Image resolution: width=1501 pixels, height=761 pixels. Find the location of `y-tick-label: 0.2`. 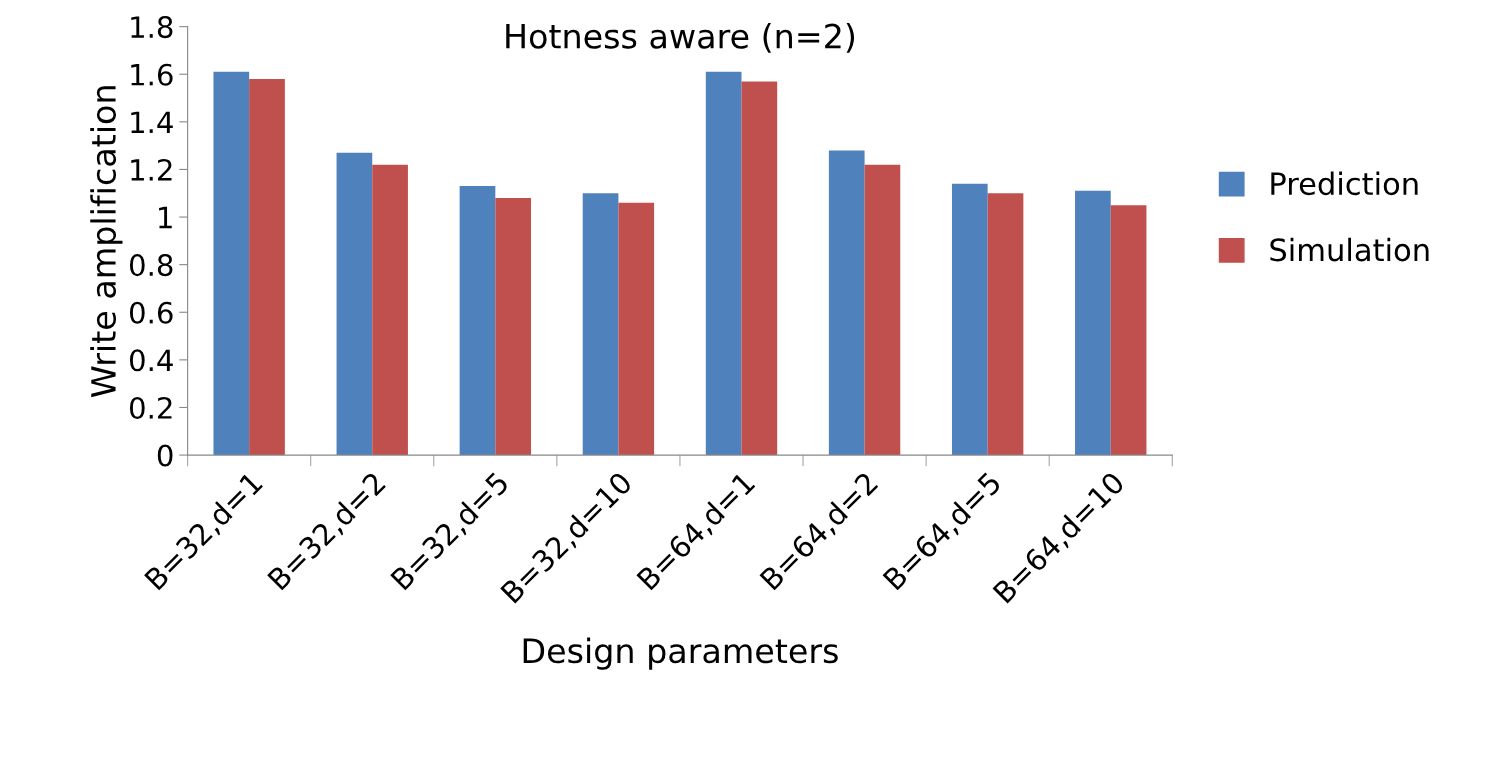

y-tick-label: 0.2 is located at coordinates (150, 407).